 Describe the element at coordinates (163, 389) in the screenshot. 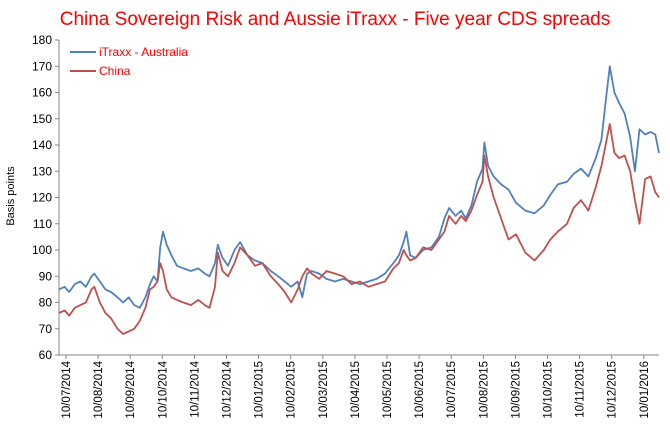

I see `x-tick-label: 10/10/2014` at that location.